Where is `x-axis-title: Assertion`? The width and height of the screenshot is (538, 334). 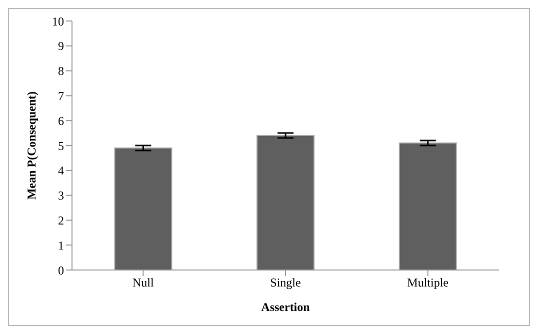 x-axis-title: Assertion is located at coordinates (285, 307).